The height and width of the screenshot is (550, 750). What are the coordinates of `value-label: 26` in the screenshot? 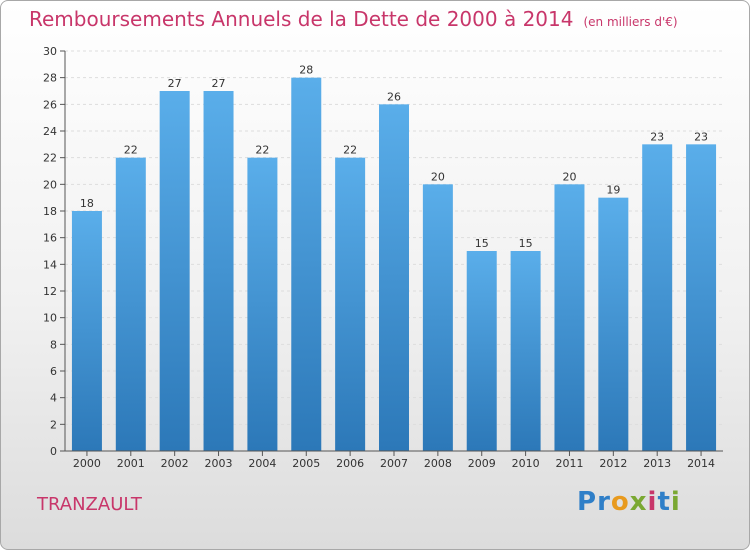 It's located at (394, 96).